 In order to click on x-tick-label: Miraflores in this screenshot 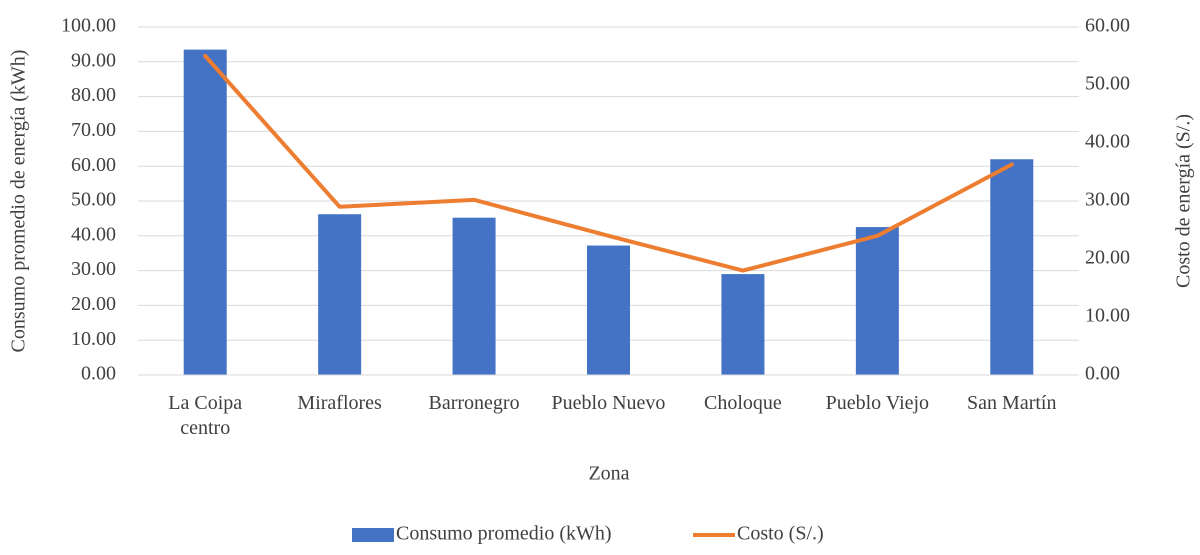, I will do `click(339, 403)`.